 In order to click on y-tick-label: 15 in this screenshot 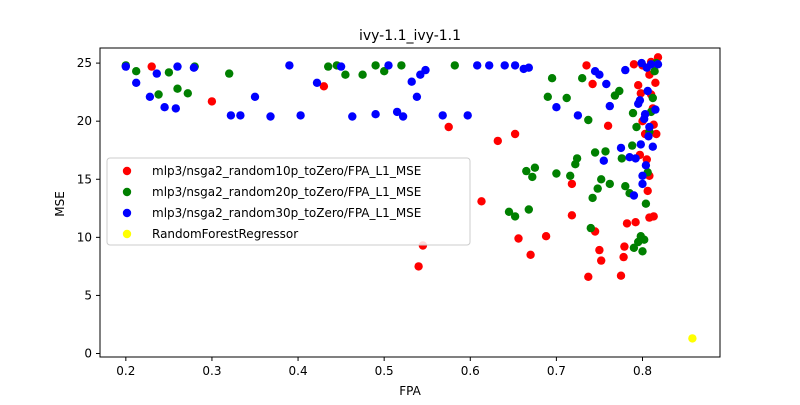, I will do `click(84, 179)`.